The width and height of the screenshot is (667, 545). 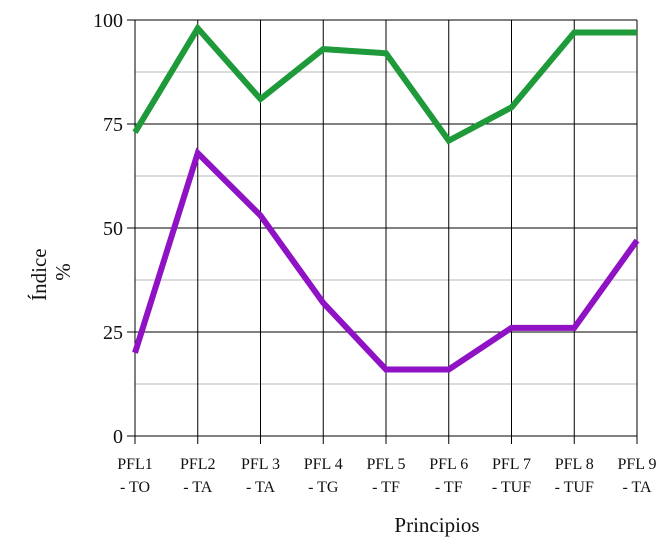 I want to click on x-tick-label: PFL2 - TA, so click(x=198, y=476).